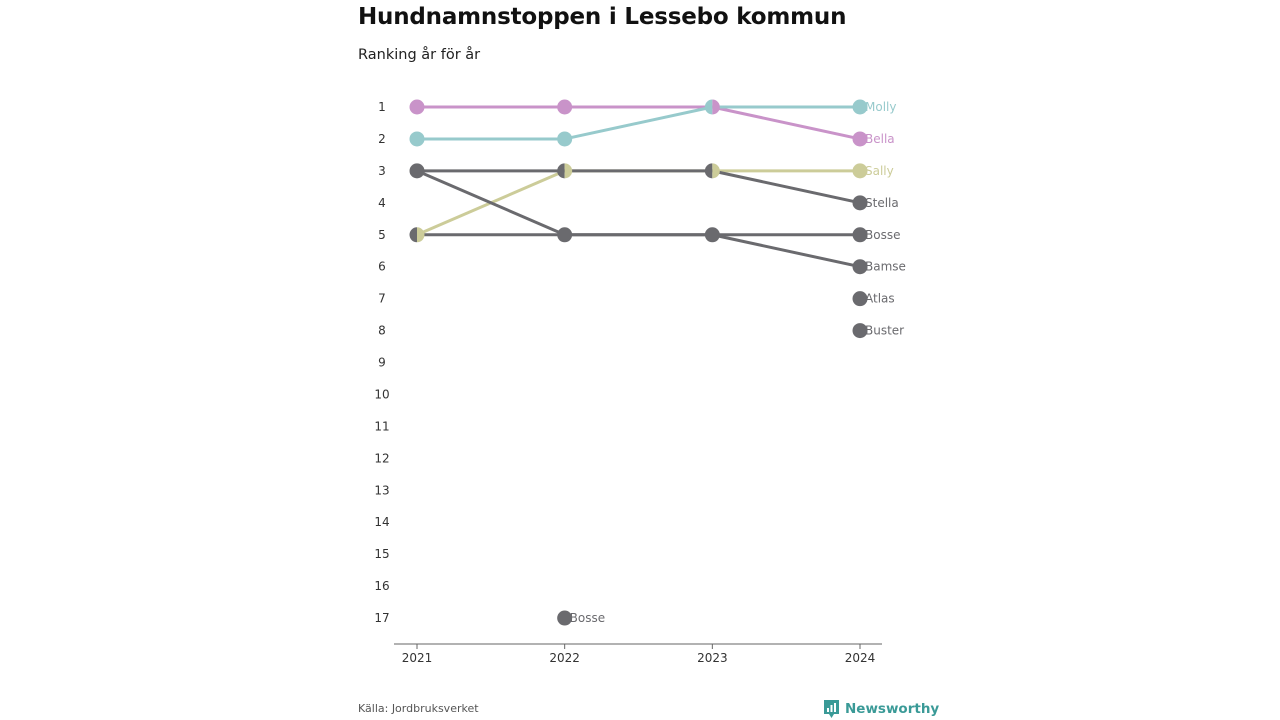 Image resolution: width=1280 pixels, height=720 pixels. Describe the element at coordinates (381, 586) in the screenshot. I see `y-tick-label: 16` at that location.